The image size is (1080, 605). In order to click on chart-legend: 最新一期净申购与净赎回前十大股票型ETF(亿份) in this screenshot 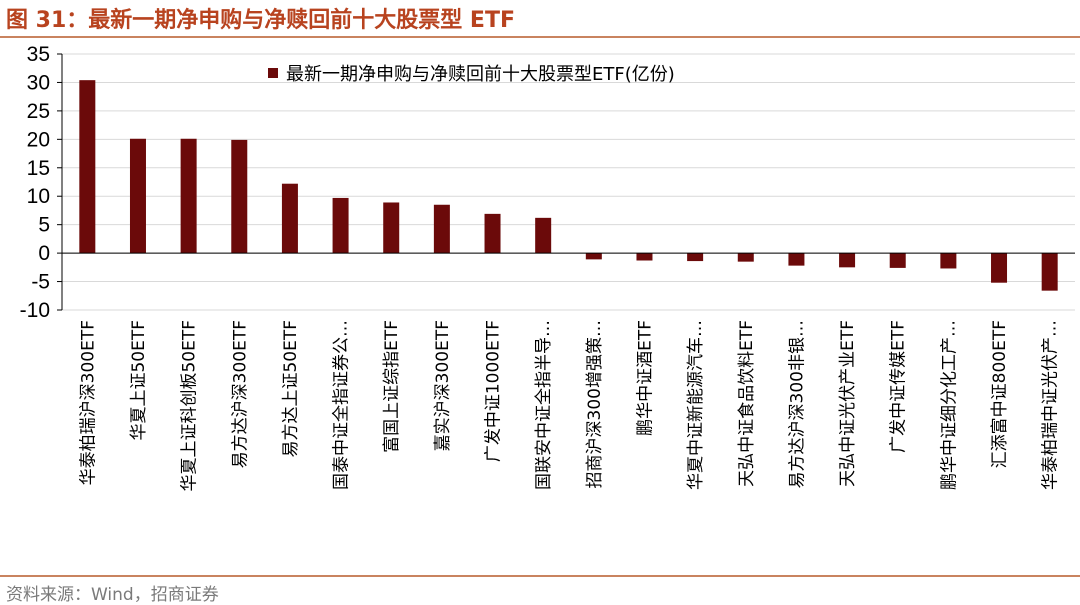, I will do `click(471, 73)`.